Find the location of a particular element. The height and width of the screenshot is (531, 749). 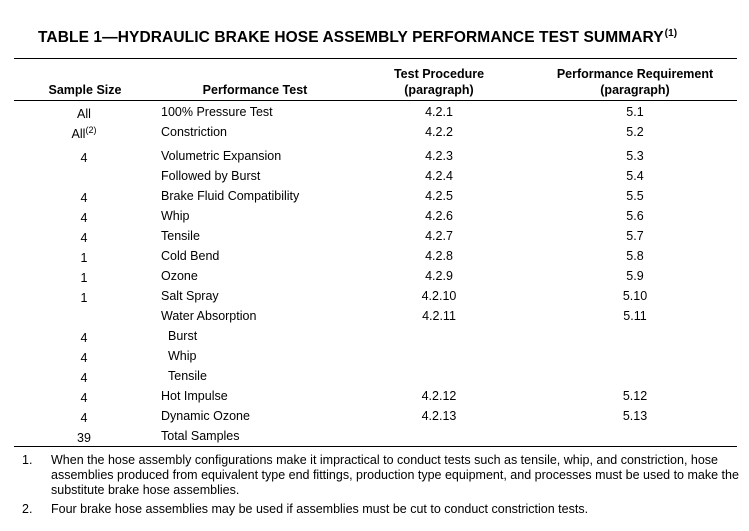

cell-performance-test: Volumetric Expansion is located at coordinates (221, 156).